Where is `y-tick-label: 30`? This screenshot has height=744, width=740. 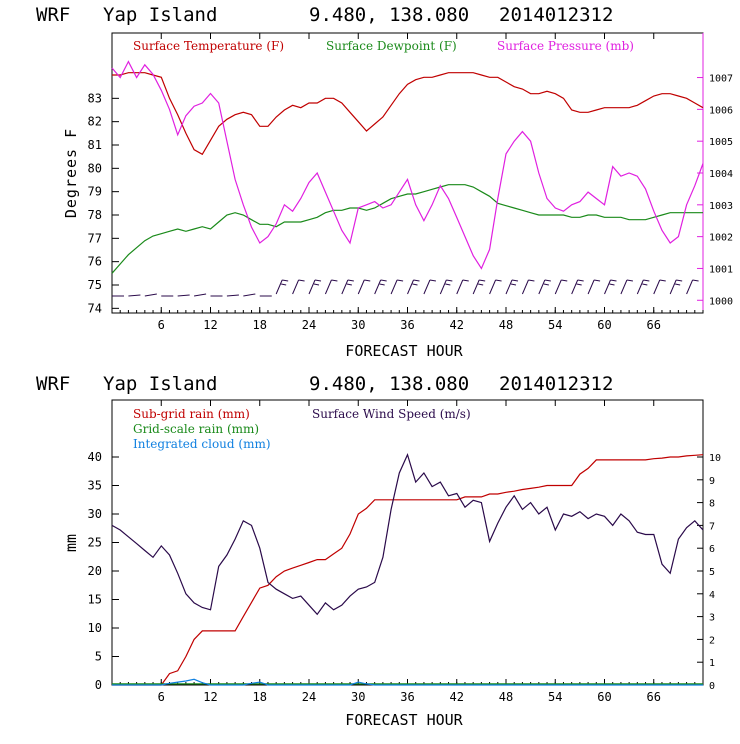
y-tick-label: 30 is located at coordinates (95, 514).